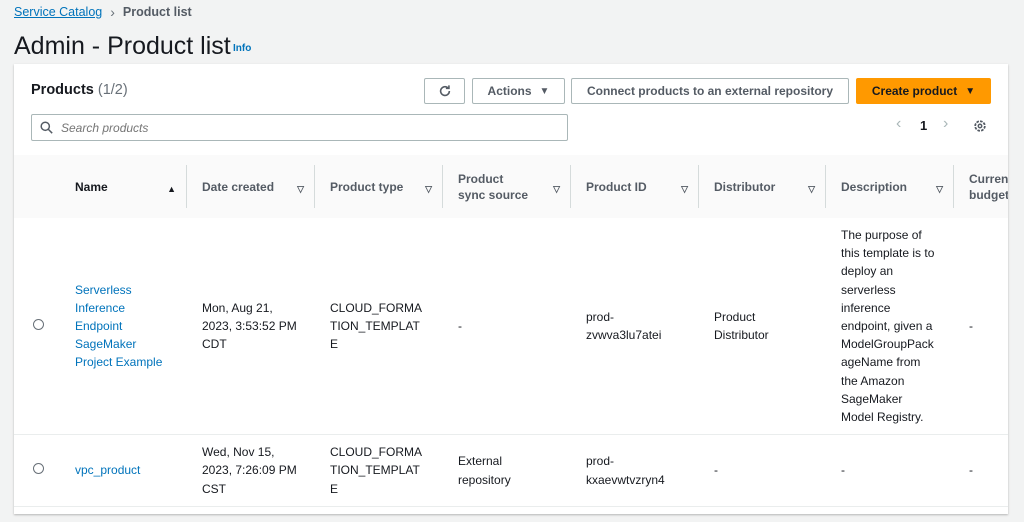  Describe the element at coordinates (899, 123) in the screenshot. I see `prev-page-icon: ‹` at that location.